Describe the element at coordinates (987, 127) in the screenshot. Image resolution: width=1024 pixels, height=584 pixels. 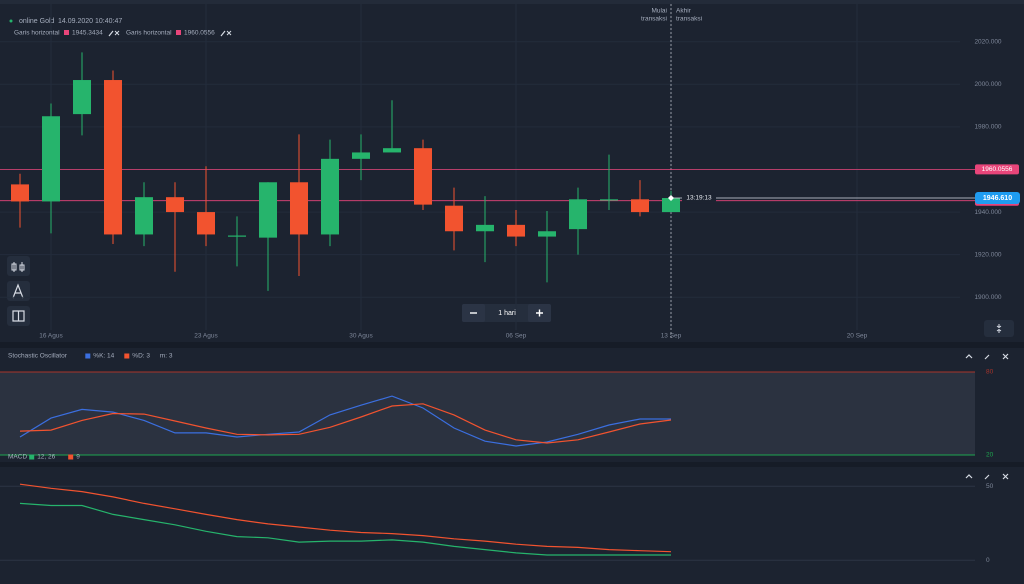
I see `y-tick-label: 1980.000` at that location.